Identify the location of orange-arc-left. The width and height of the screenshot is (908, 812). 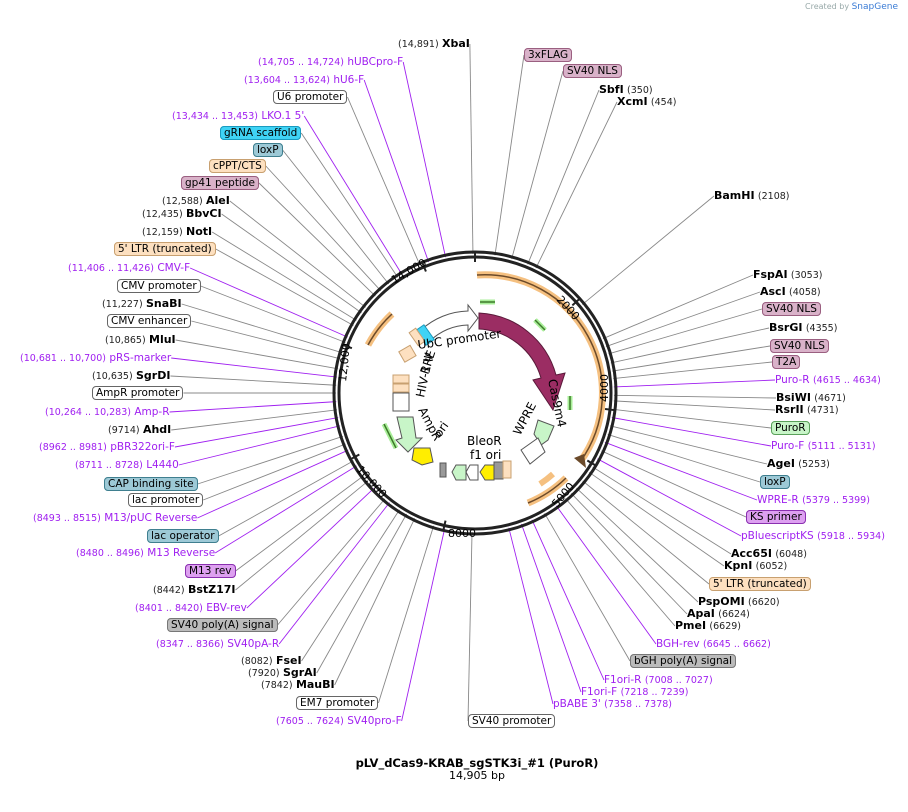
(379, 329).